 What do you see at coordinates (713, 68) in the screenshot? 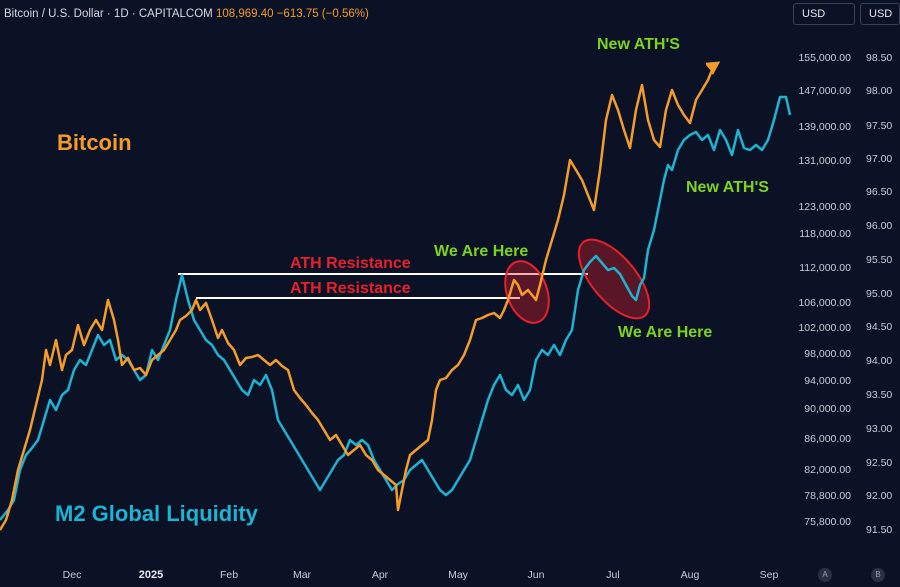
I see `arrow-head-outline` at bounding box center [713, 68].